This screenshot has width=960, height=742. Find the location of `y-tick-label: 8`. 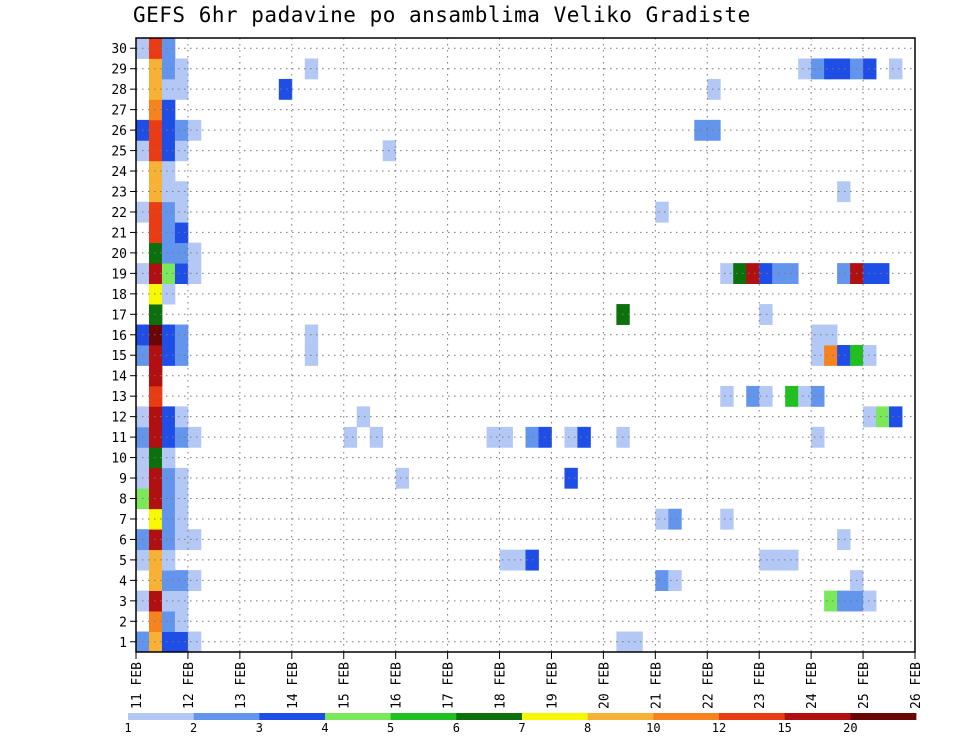

y-tick-label: 8 is located at coordinates (123, 500).